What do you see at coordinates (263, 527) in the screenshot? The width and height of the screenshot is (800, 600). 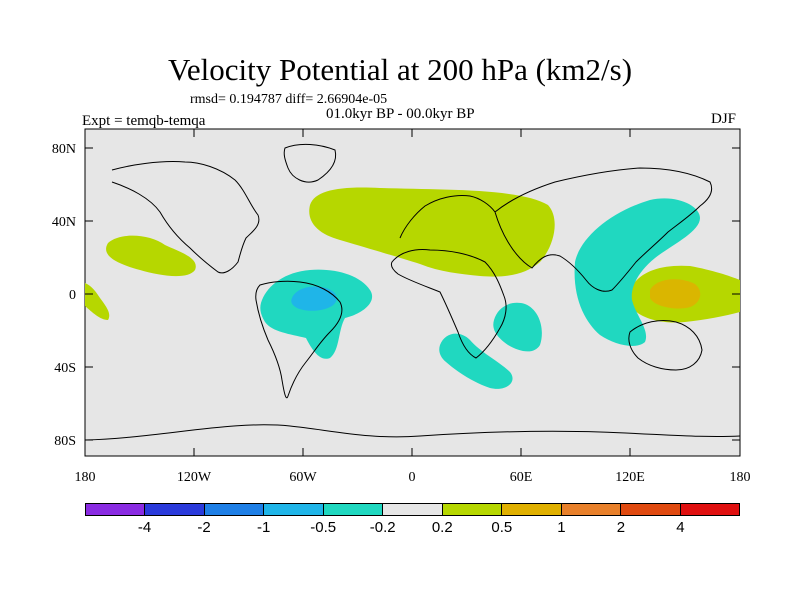 I see `colorbar-label: -1` at bounding box center [263, 527].